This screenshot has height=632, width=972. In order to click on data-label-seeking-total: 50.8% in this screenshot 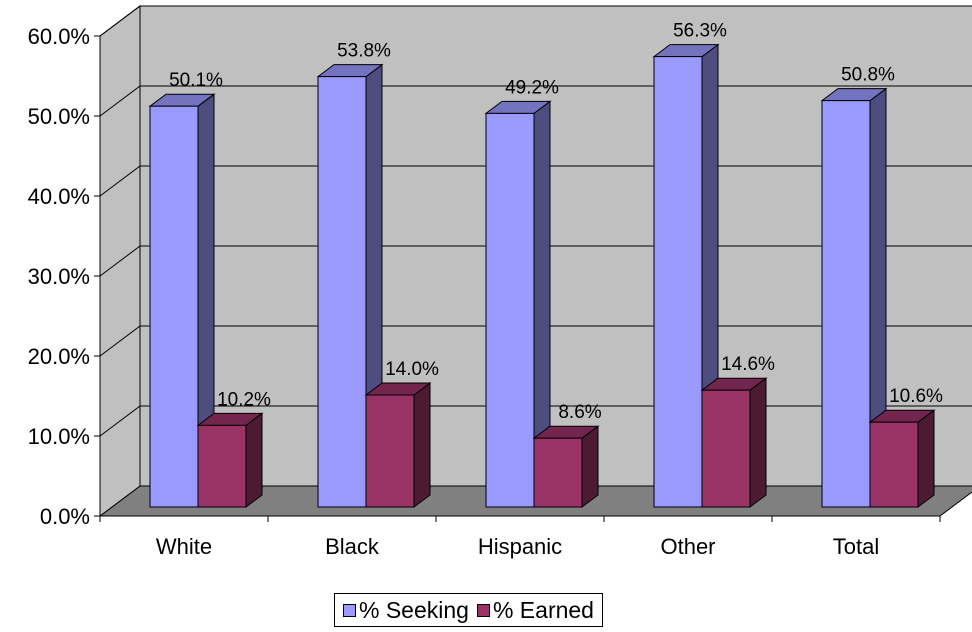, I will do `click(868, 75)`.